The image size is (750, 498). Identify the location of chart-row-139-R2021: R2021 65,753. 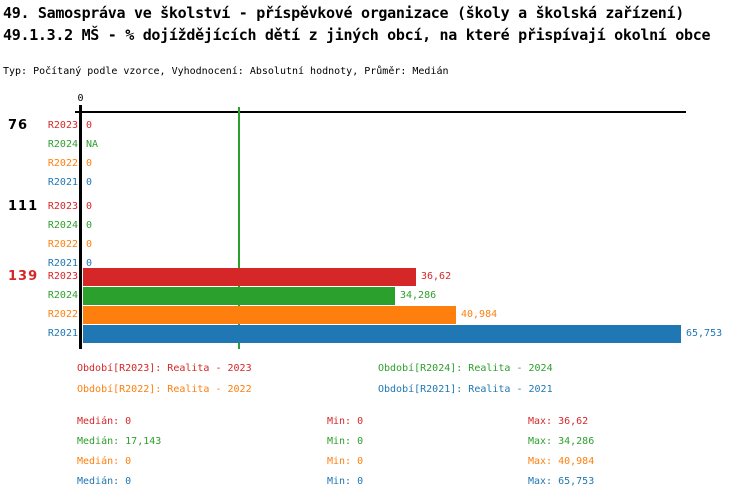
(375, 334).